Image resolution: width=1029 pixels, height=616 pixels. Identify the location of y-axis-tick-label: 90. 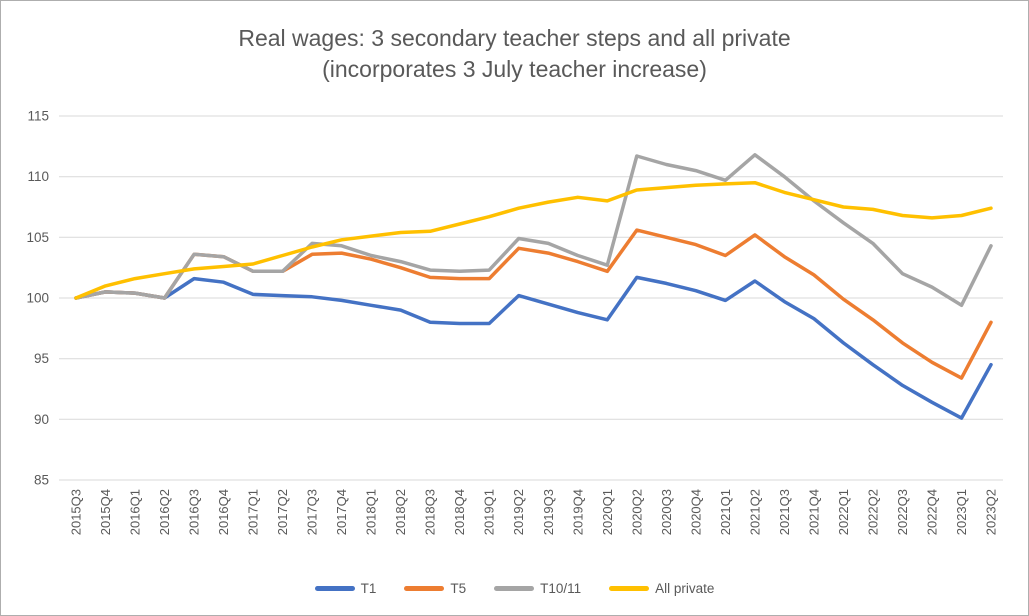
(41, 419).